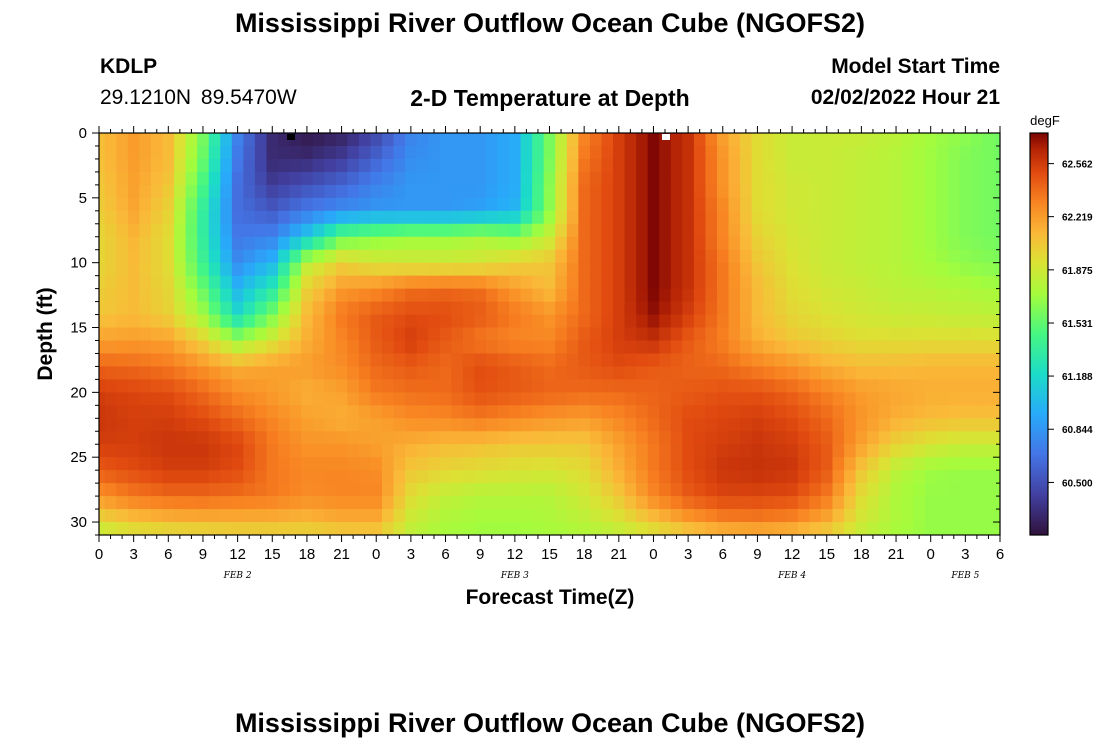  Describe the element at coordinates (78, 457) in the screenshot. I see `y-tick-label: 25` at that location.